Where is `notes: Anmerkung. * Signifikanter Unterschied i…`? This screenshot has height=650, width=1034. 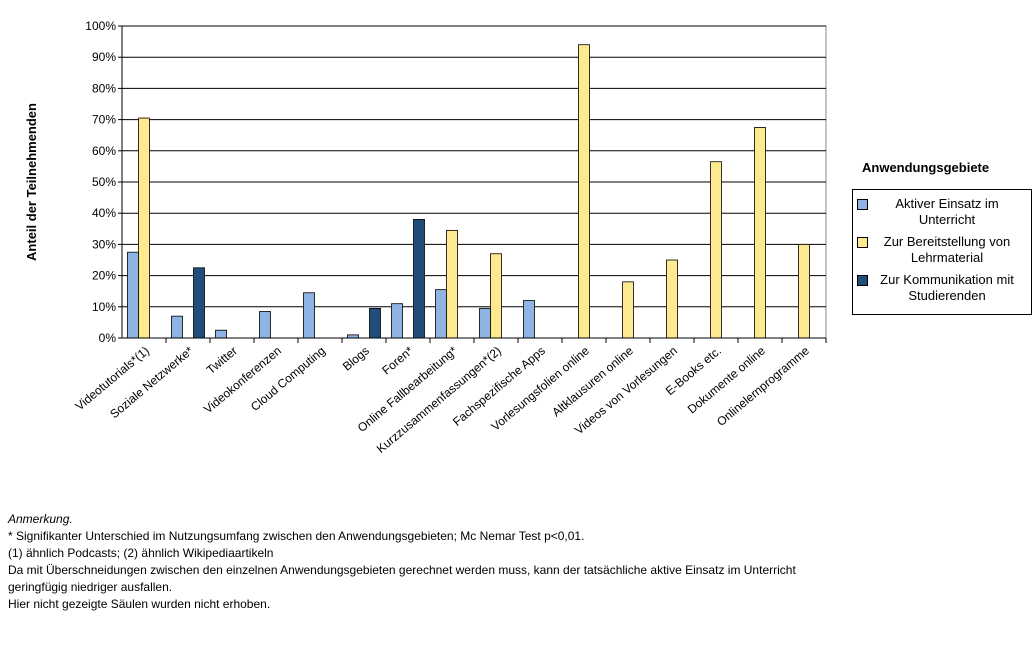 notes: Anmerkung. * Signifikanter Unterschied i… is located at coordinates (402, 562).